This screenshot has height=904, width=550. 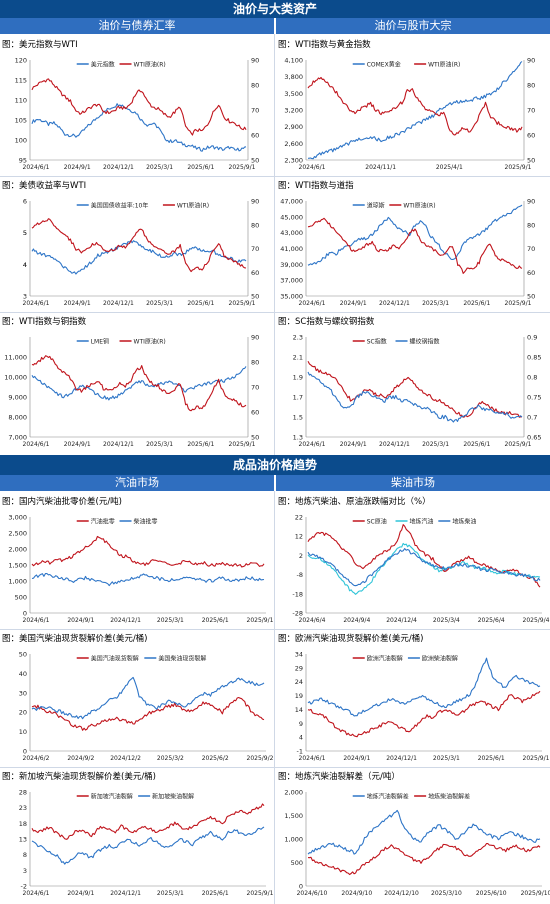 I want to click on x-tick-label: 2024/9/10, so click(x=356, y=893).